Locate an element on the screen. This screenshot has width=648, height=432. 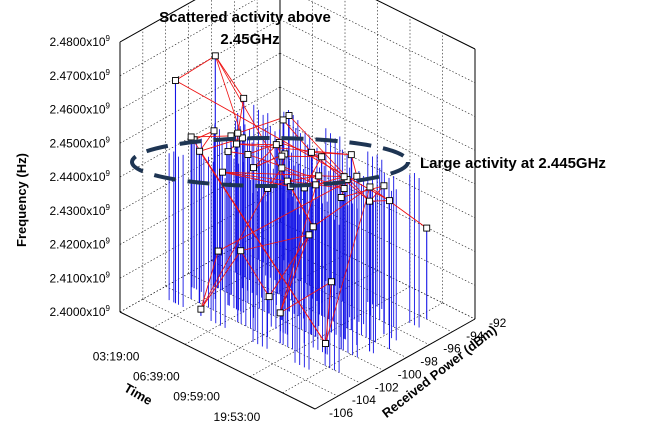
frequency-tick-label: 2.4600x10⁹ is located at coordinates (79, 109).